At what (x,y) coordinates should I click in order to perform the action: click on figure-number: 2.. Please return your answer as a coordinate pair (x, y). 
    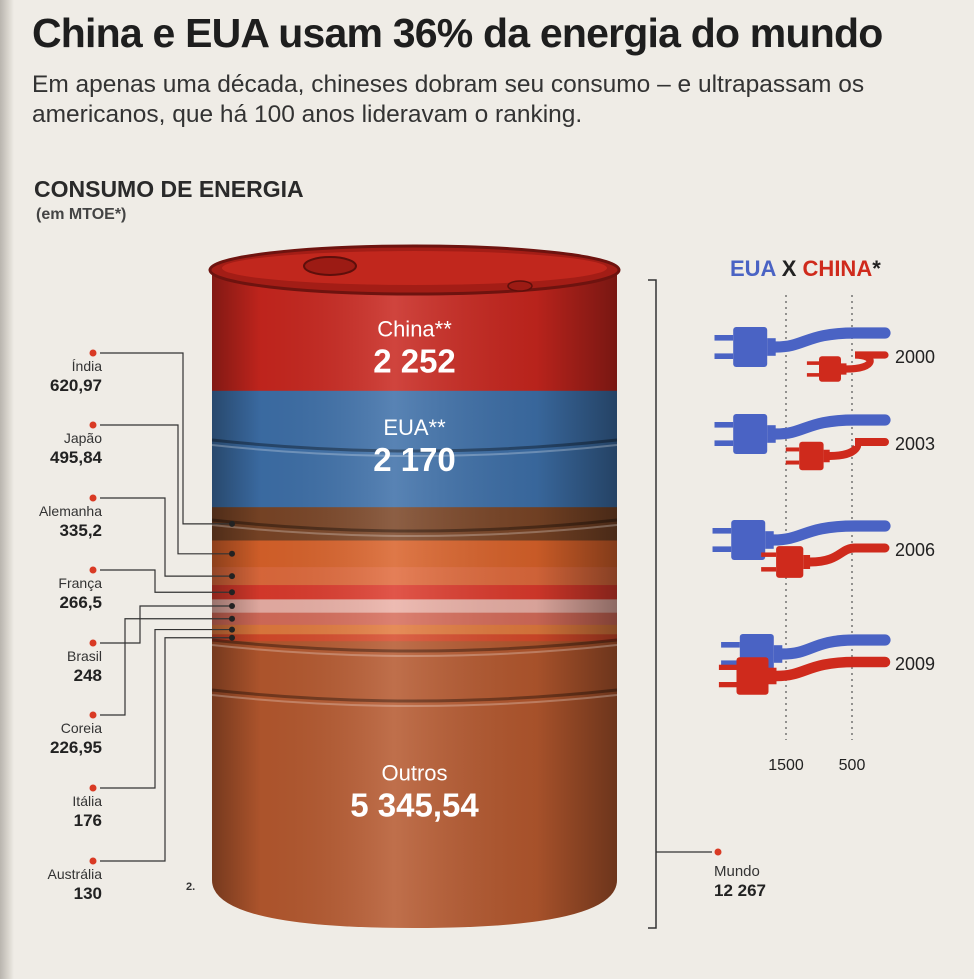
    Looking at the image, I should click on (190, 887).